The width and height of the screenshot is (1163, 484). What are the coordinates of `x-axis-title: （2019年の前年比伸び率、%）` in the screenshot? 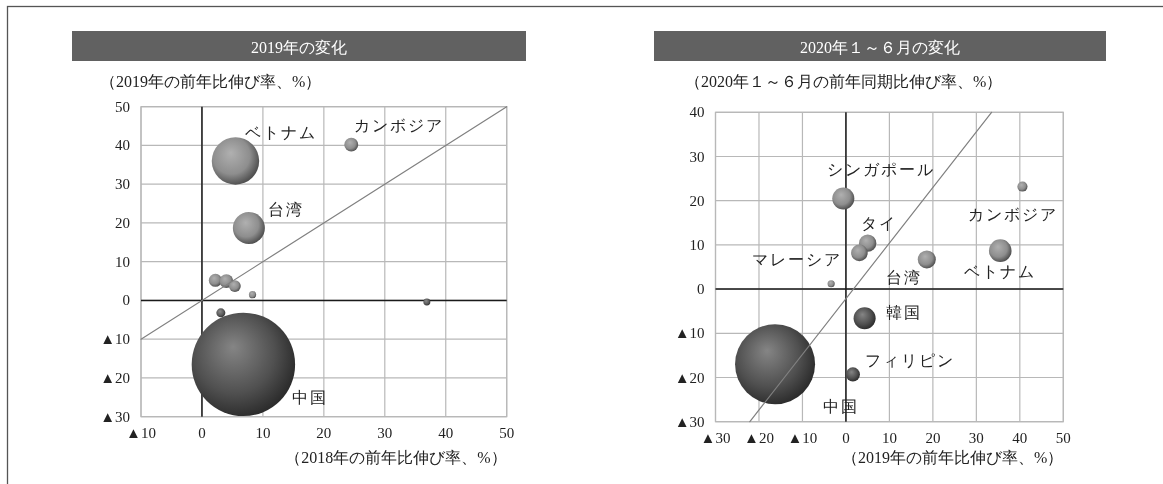 It's located at (952, 457).